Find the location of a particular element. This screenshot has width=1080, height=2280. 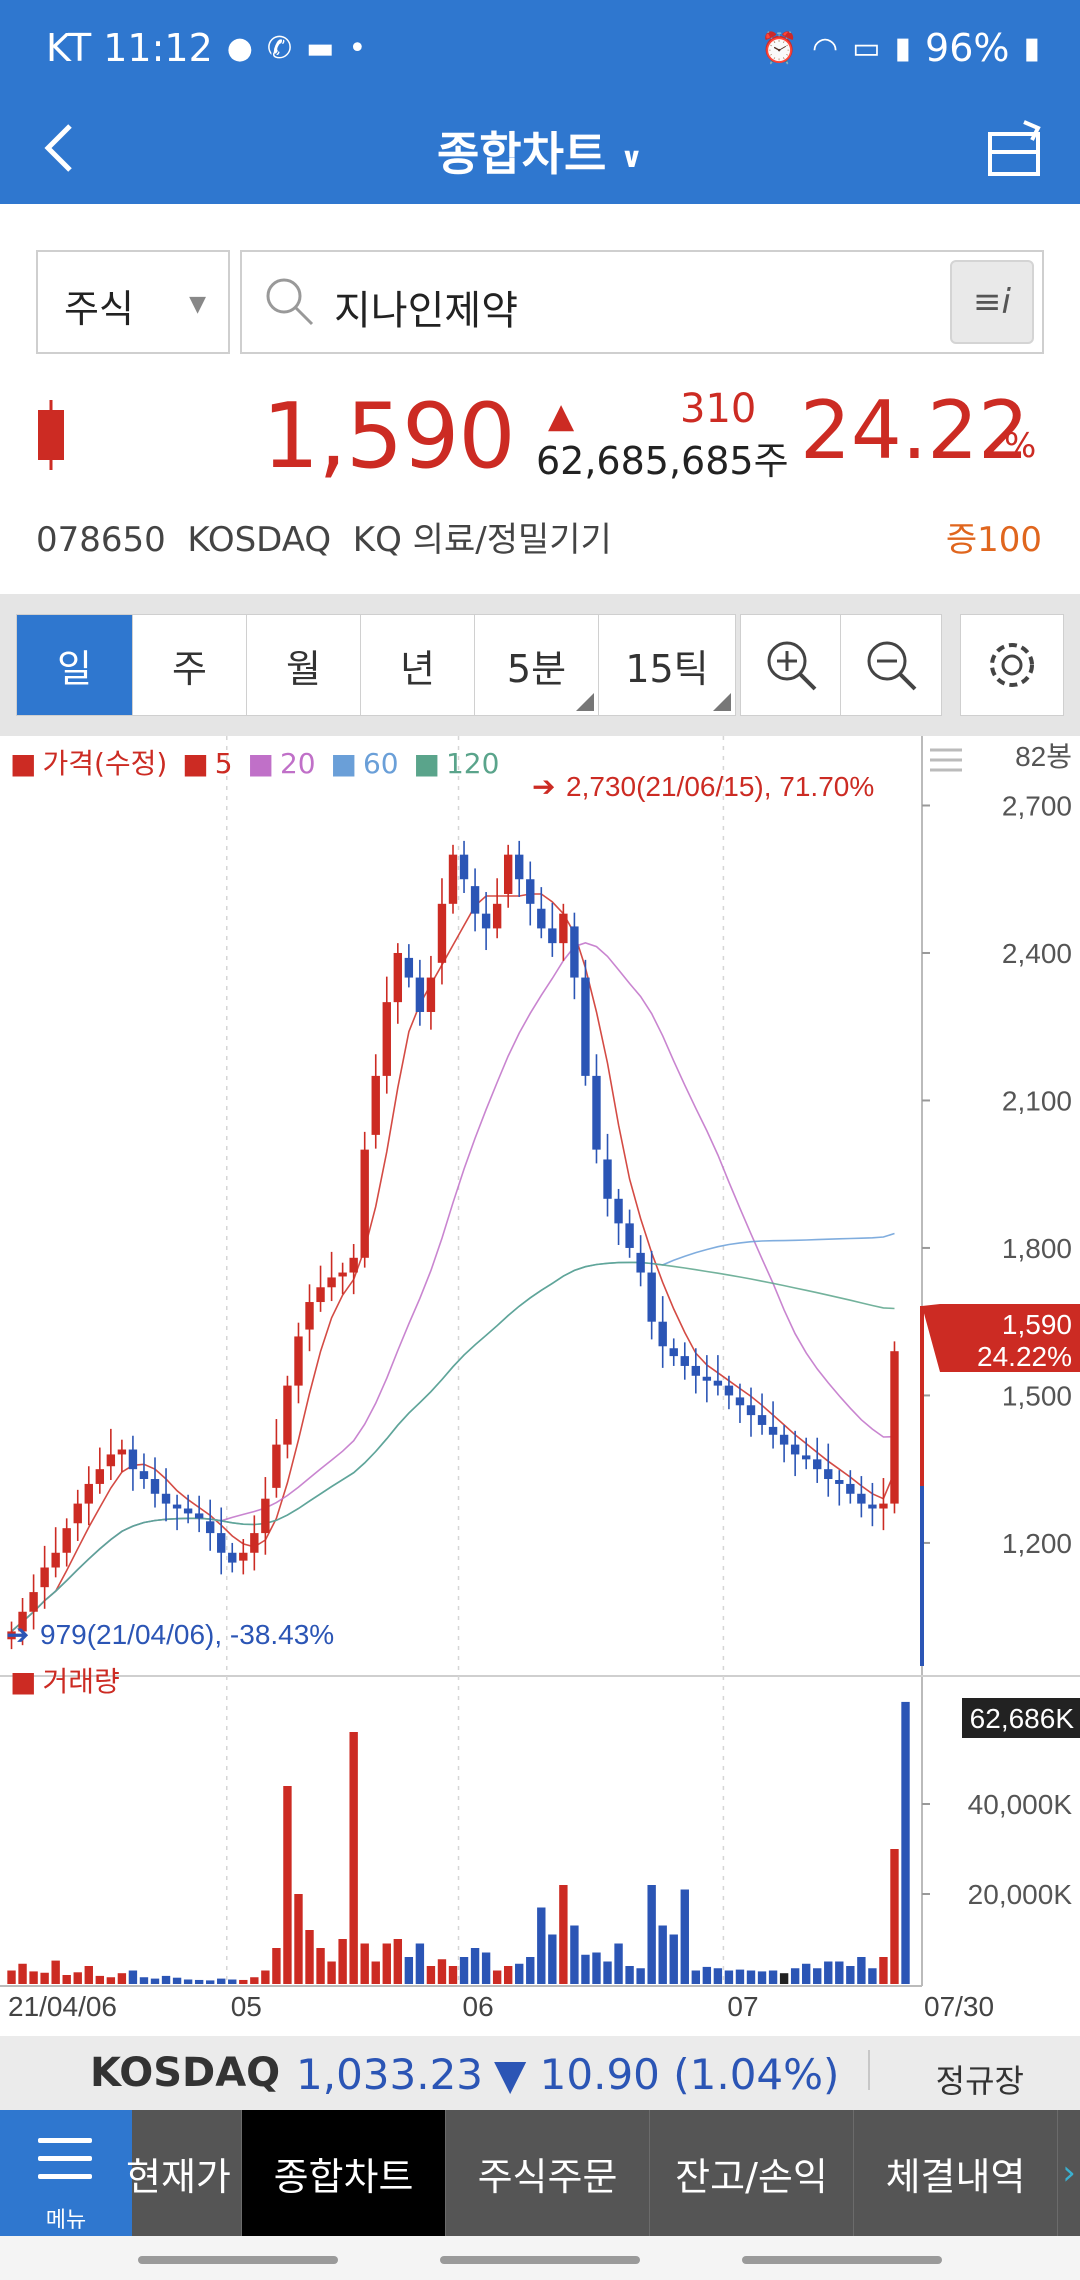

back-button is located at coordinates (60, 153).